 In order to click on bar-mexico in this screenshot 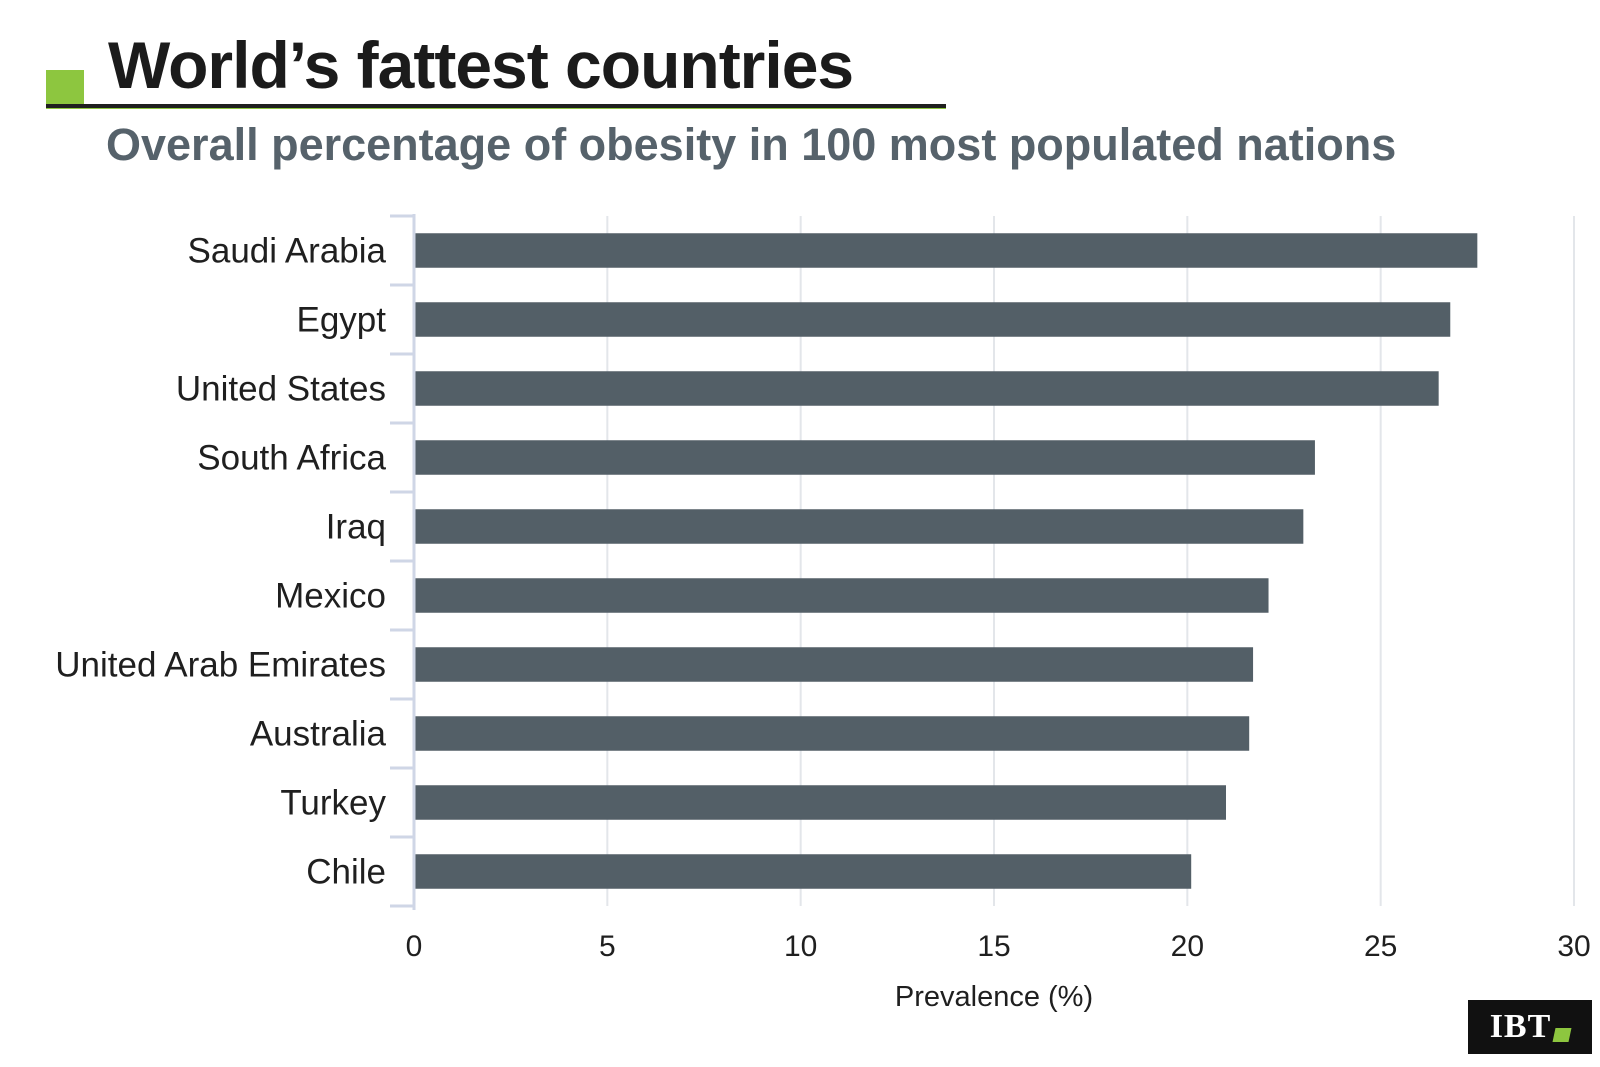, I will do `click(841, 595)`.